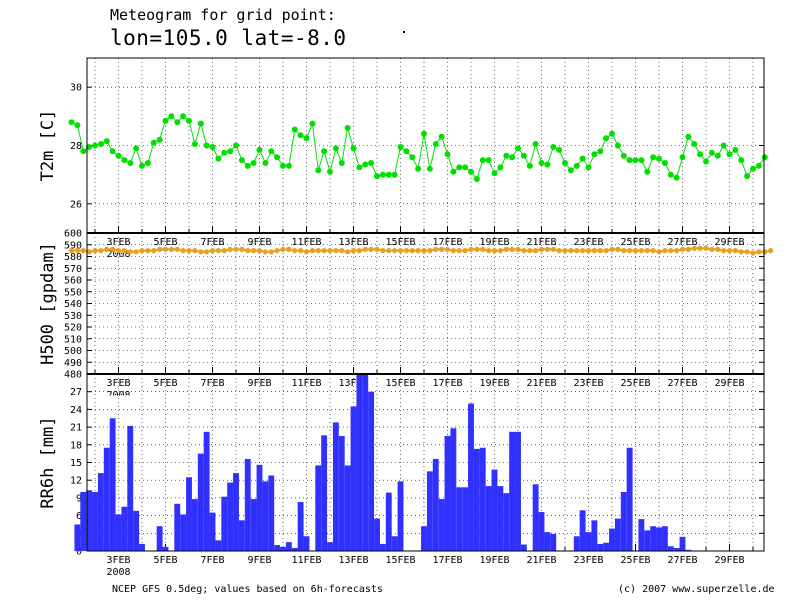 Image resolution: width=800 pixels, height=600 pixels. What do you see at coordinates (76, 463) in the screenshot?
I see `y-tick-label: 15` at bounding box center [76, 463].